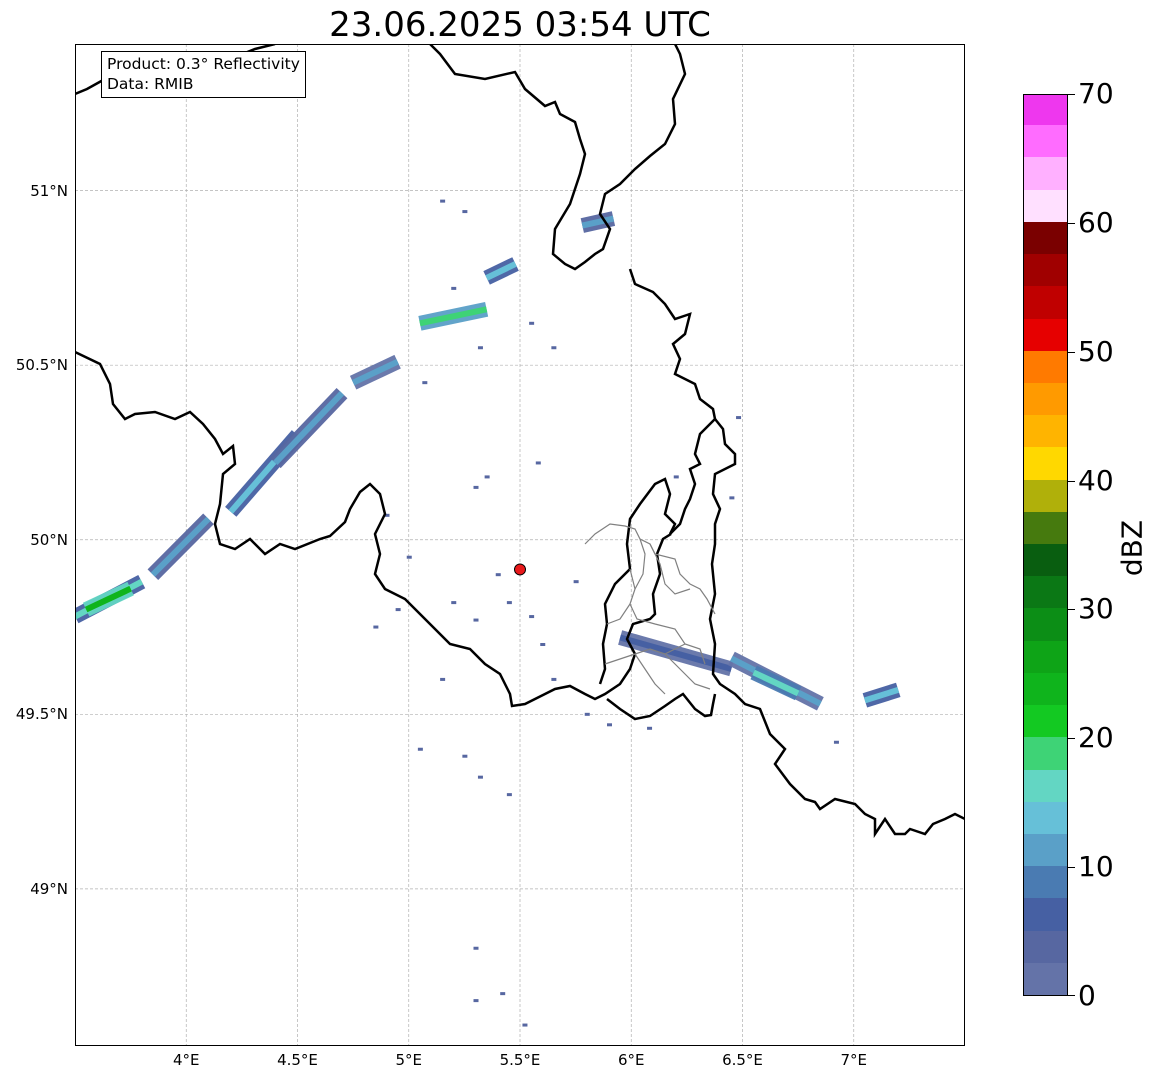 The width and height of the screenshot is (1157, 1081). What do you see at coordinates (1132, 548) in the screenshot?
I see `colorbar-unit-label: dBZ` at bounding box center [1132, 548].